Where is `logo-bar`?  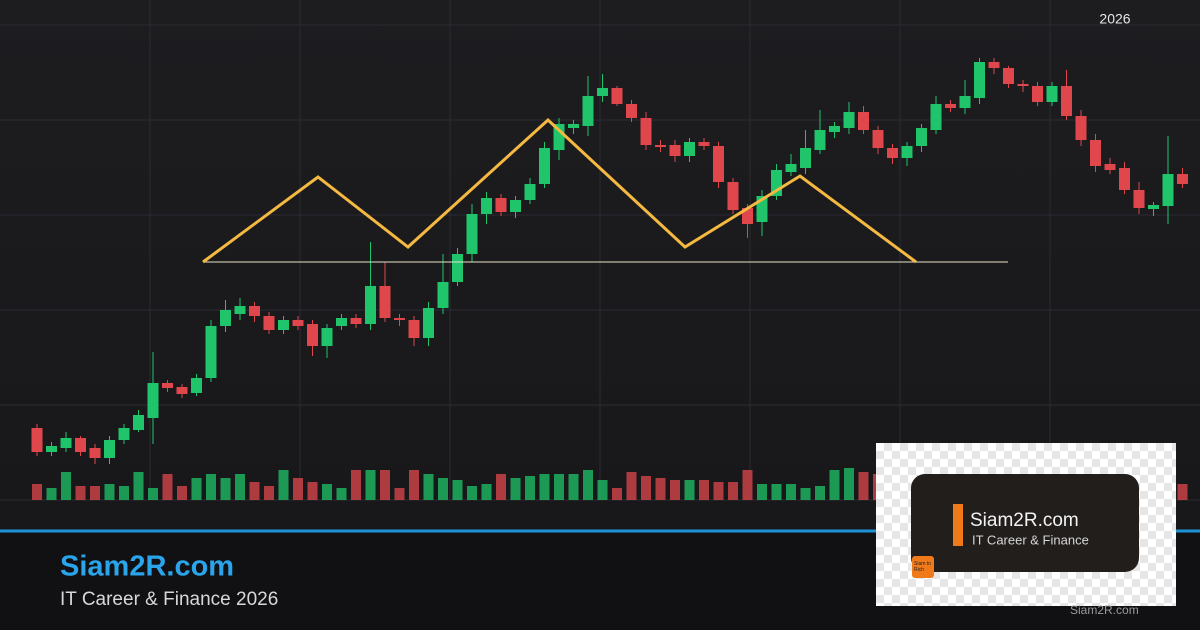
logo-bar is located at coordinates (958, 525).